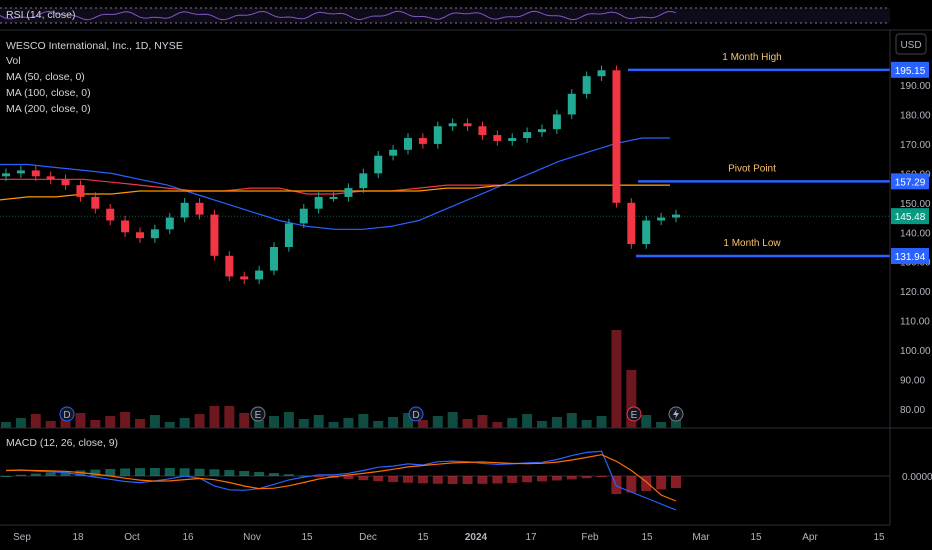 This screenshot has height=550, width=932. Describe the element at coordinates (341, 480) in the screenshot. I see `macd-line` at that location.